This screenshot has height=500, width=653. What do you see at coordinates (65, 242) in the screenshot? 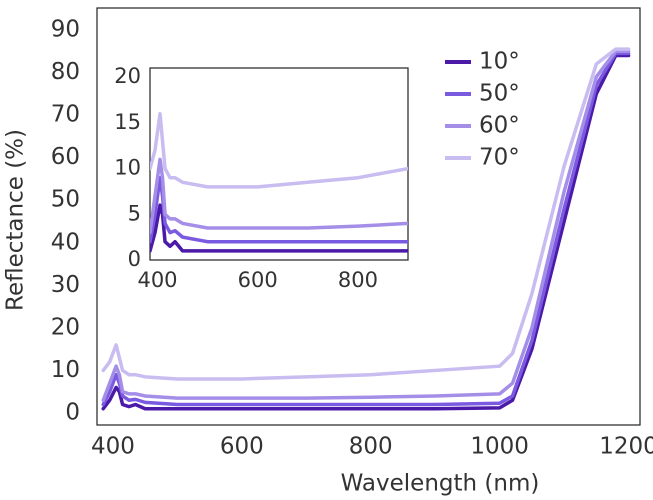
I see `y-tick-label: 40` at bounding box center [65, 242].